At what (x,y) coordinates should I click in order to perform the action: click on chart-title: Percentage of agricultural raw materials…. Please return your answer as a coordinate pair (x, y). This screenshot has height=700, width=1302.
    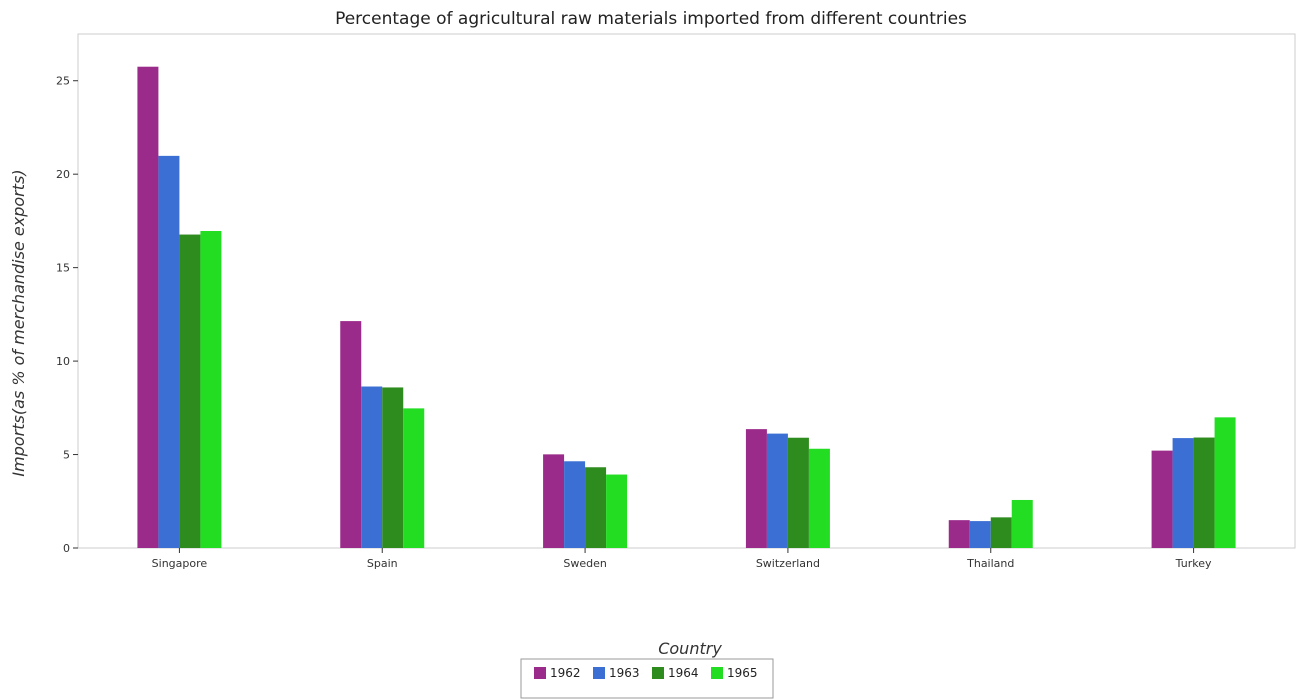
    Looking at the image, I should click on (651, 19).